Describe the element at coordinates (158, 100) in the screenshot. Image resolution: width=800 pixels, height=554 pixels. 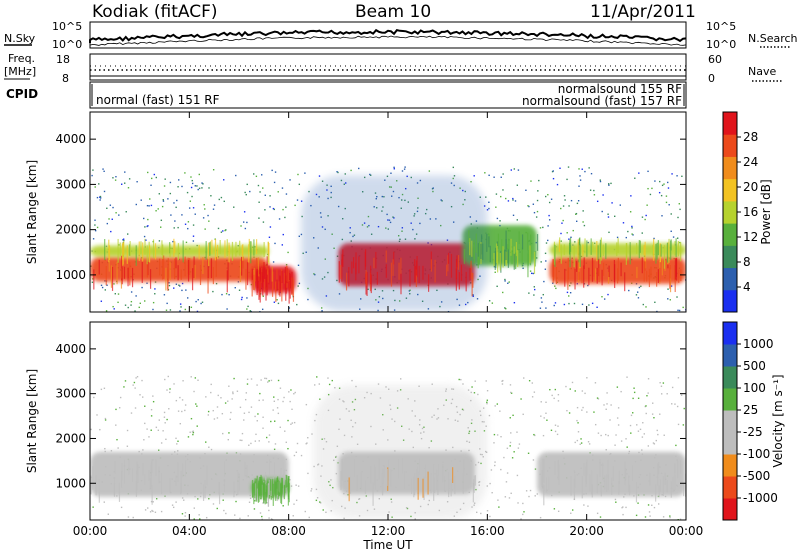
I see `cpid-mode-1: normal (fast) 151 RF` at that location.